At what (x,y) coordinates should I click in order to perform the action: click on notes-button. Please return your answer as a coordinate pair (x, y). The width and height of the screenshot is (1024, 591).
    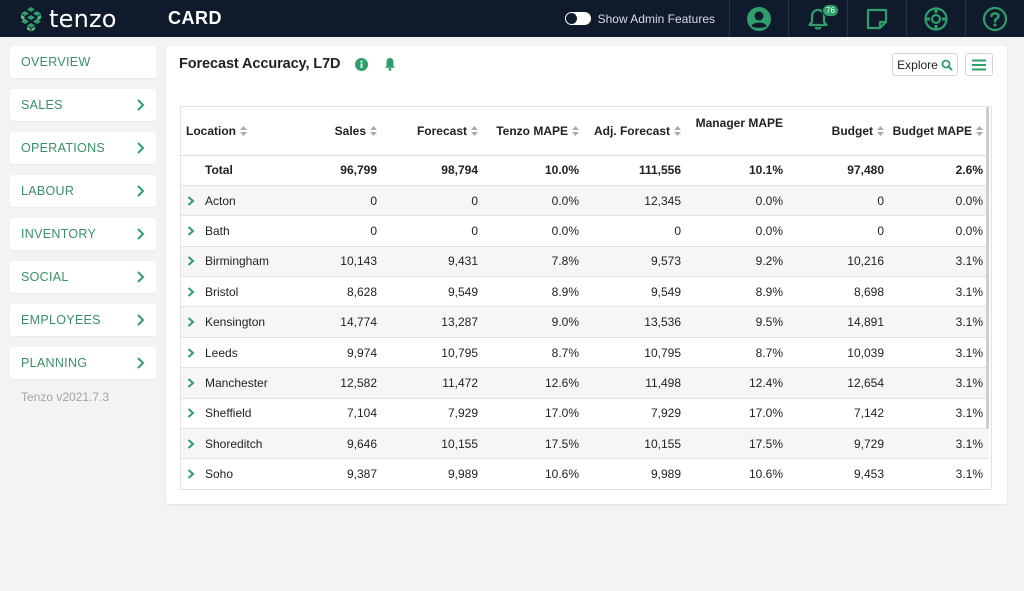
    Looking at the image, I should click on (876, 18).